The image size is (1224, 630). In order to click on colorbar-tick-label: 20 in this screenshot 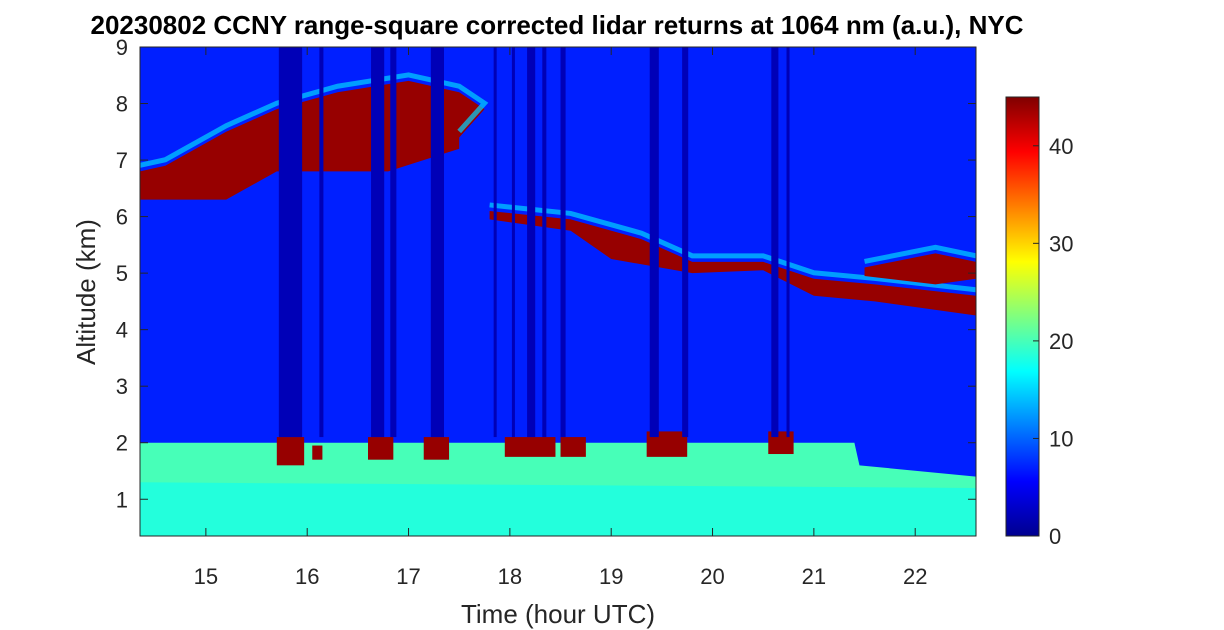, I will do `click(1061, 341)`.